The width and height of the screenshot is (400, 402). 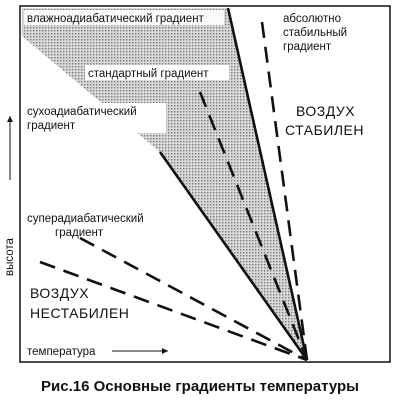 What do you see at coordinates (284, 191) in the screenshot?
I see `absolutely-stable-line` at bounding box center [284, 191].